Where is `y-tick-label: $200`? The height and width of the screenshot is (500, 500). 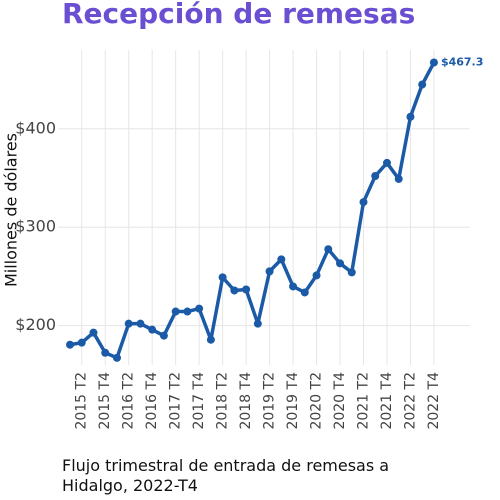
y-tick-label: $200 is located at coordinates (35, 324).